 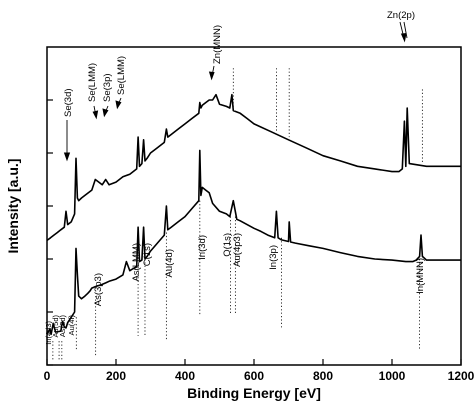 What do you see at coordinates (121, 75) in the screenshot?
I see `annotation-selmm-2: Se(LMM)` at bounding box center [121, 75].